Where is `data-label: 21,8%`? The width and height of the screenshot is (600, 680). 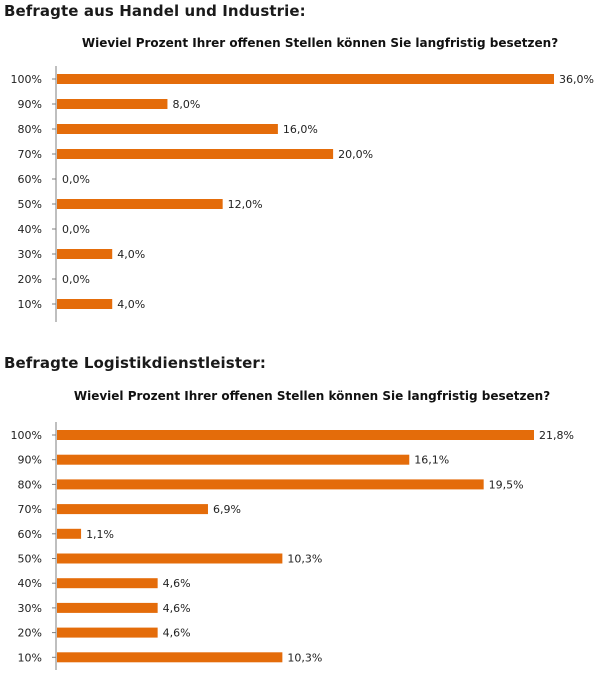 data-label: 21,8% is located at coordinates (556, 435).